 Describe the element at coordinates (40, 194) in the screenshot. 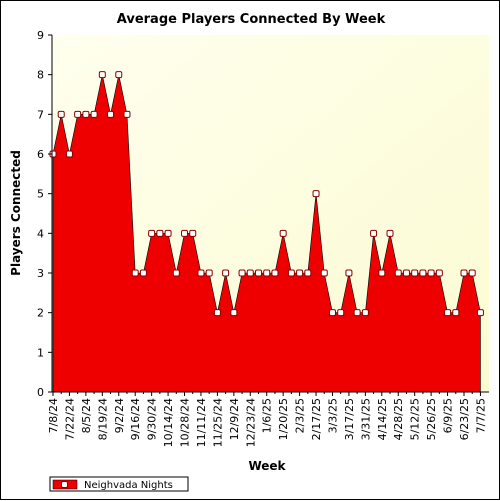

I see `y-tick-label: 5` at that location.